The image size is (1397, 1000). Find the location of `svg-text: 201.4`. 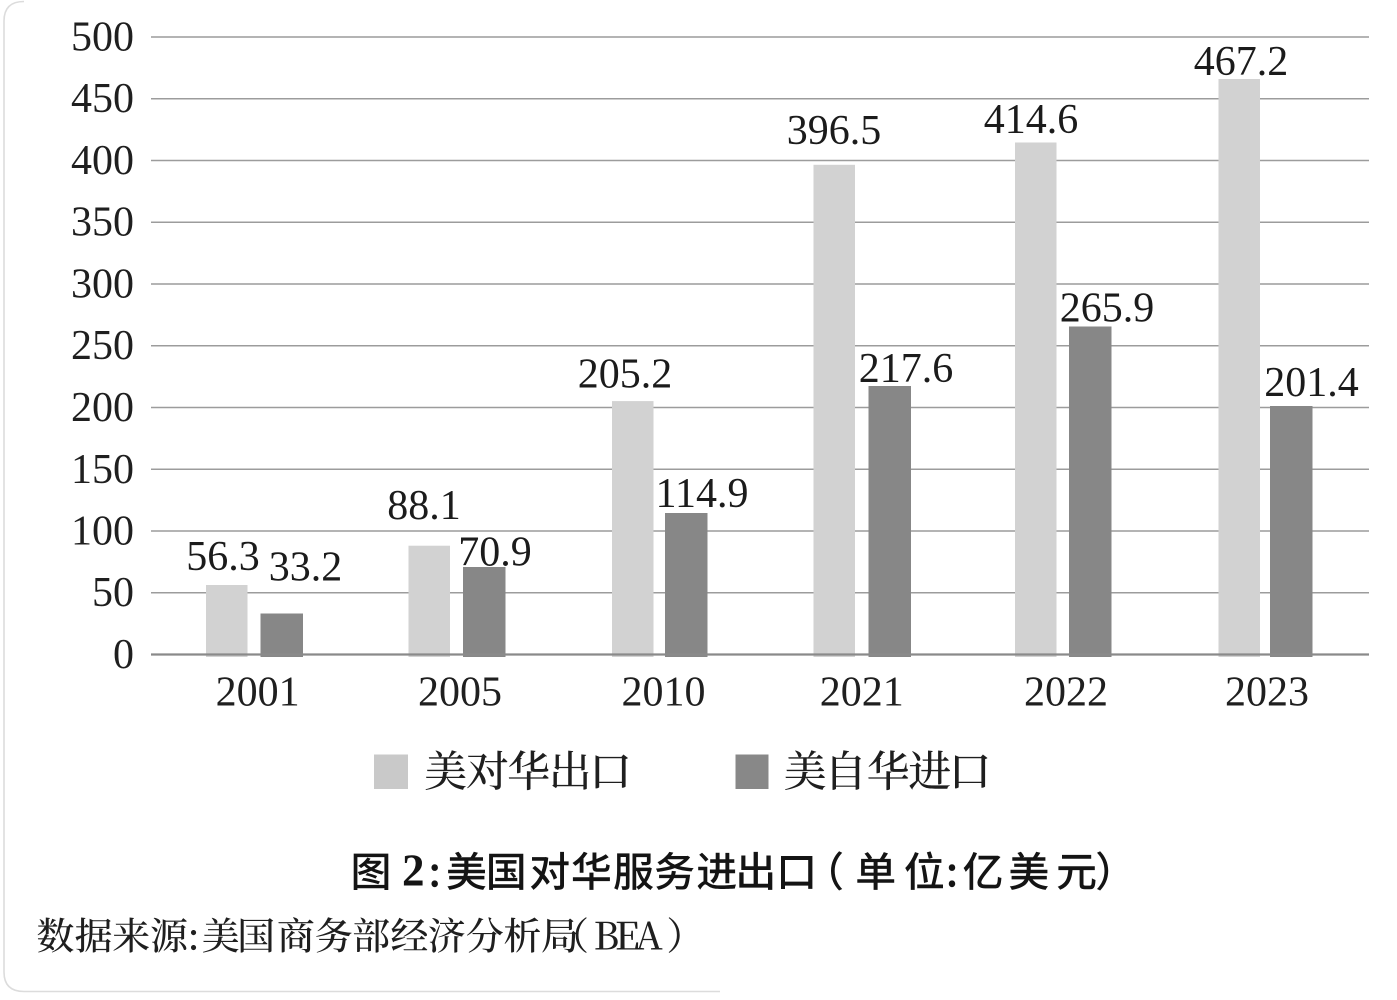

svg-text: 201.4 is located at coordinates (1311, 383).